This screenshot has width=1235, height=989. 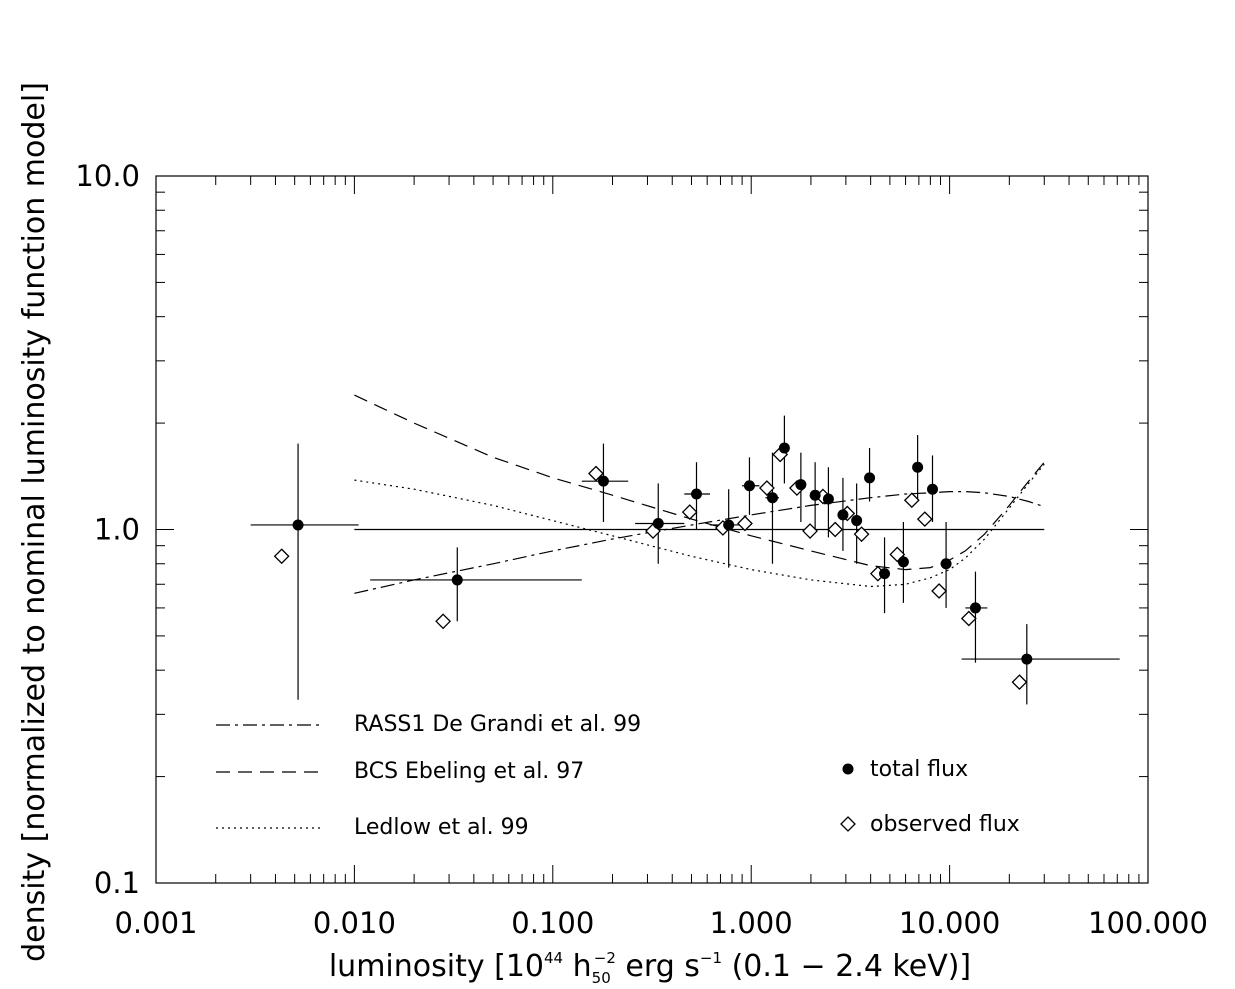 I want to click on x-tick-label: 0.100, so click(x=552, y=923).